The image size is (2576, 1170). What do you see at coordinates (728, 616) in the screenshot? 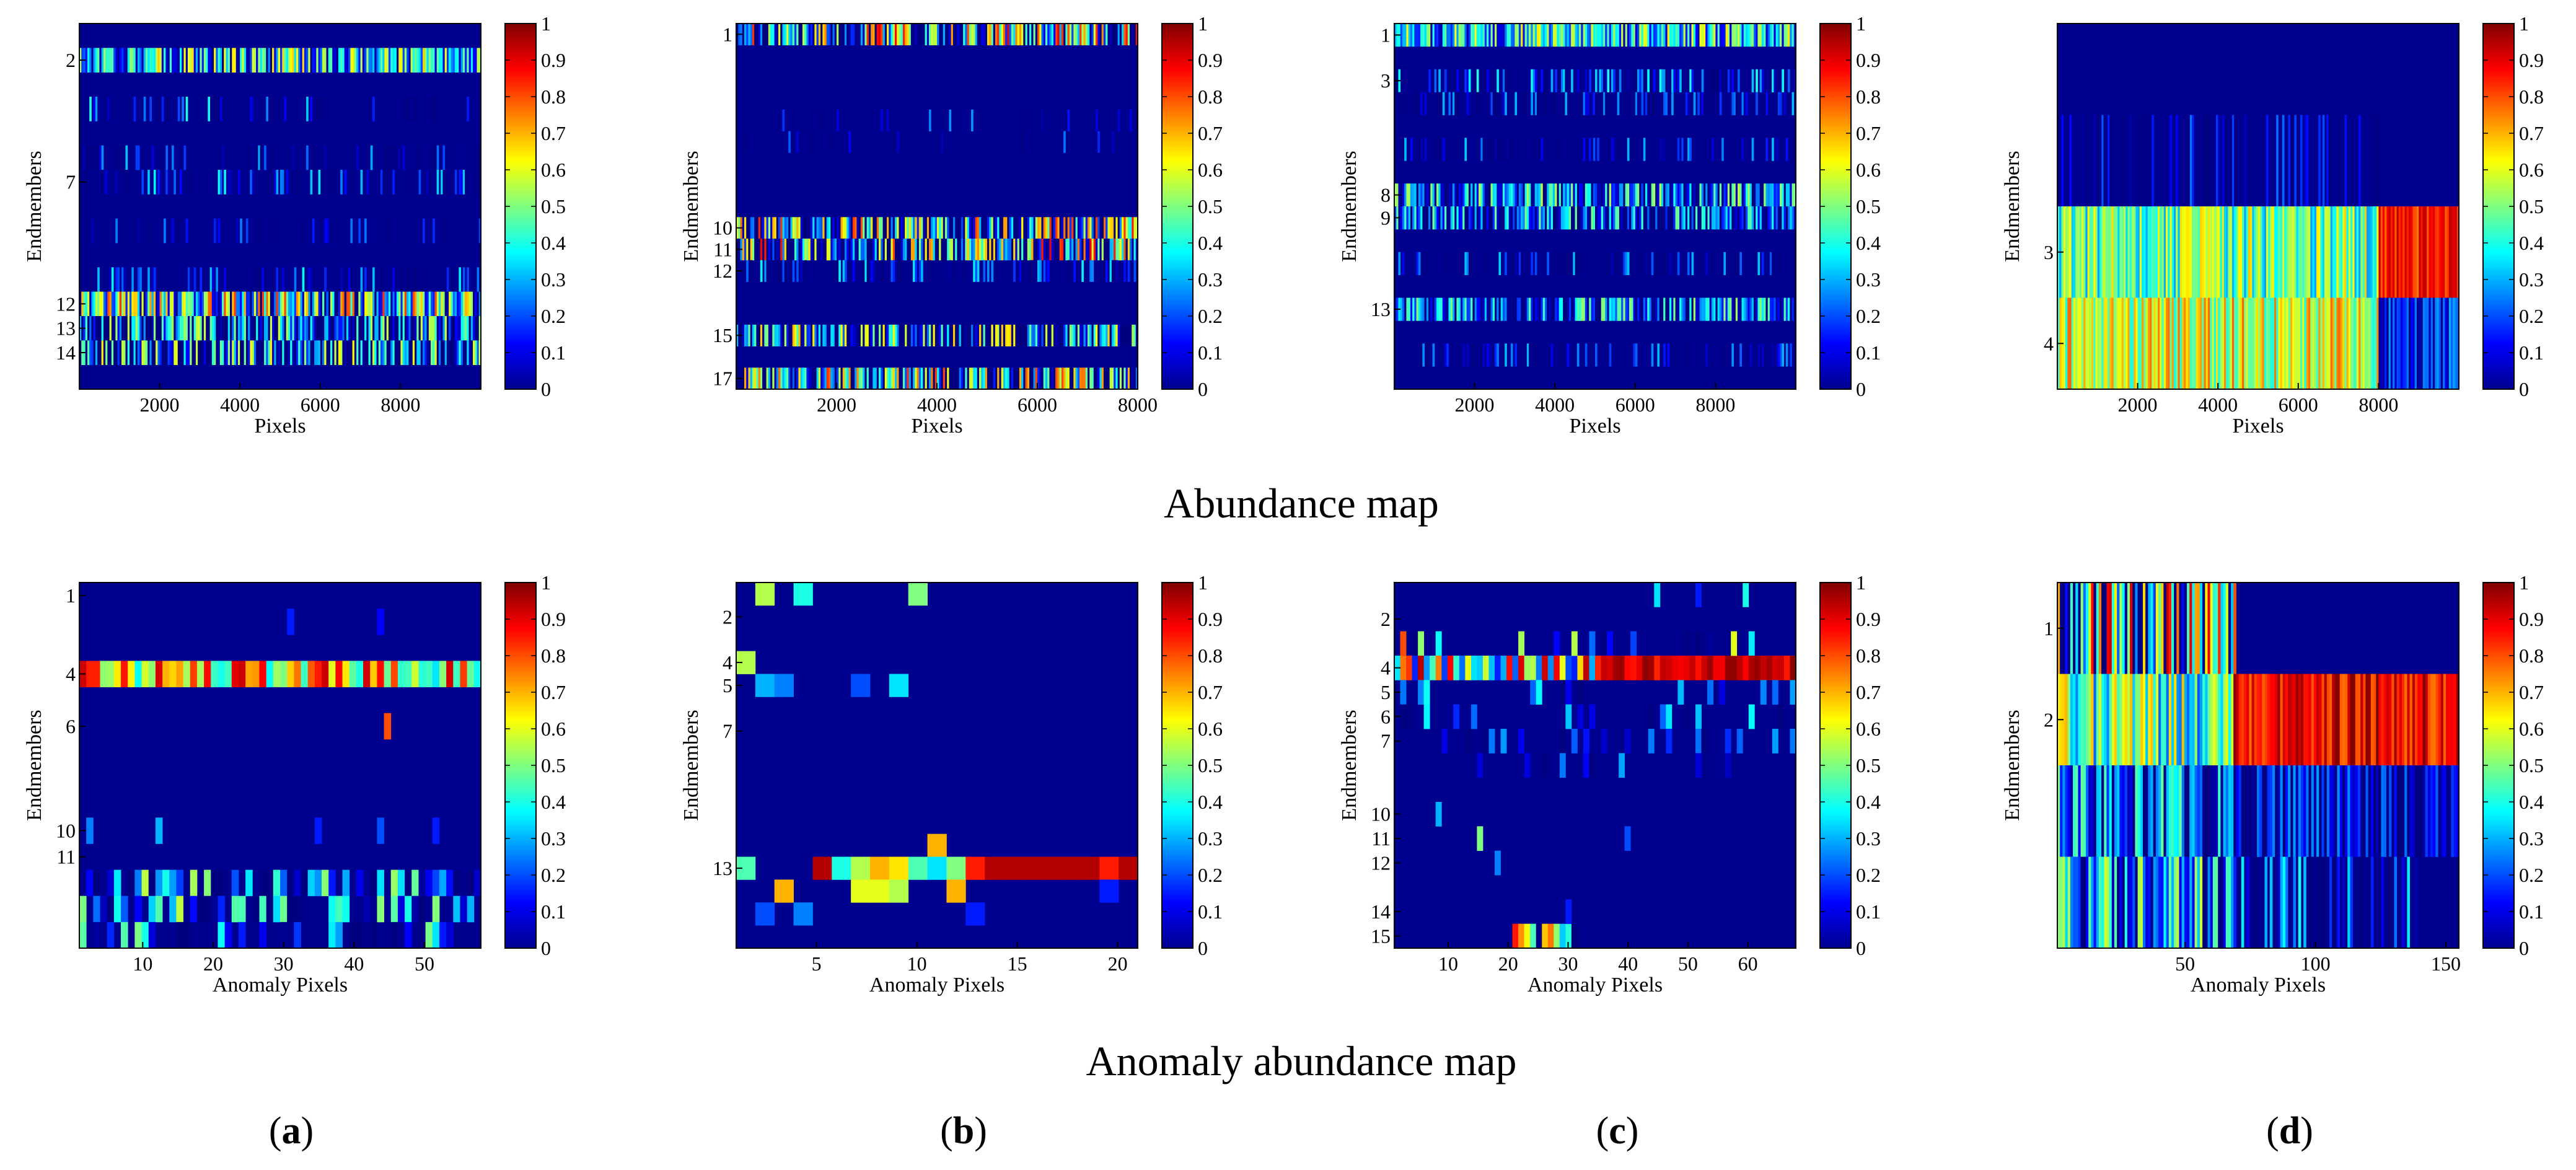
I see `y-tick-label: 2` at bounding box center [728, 616].